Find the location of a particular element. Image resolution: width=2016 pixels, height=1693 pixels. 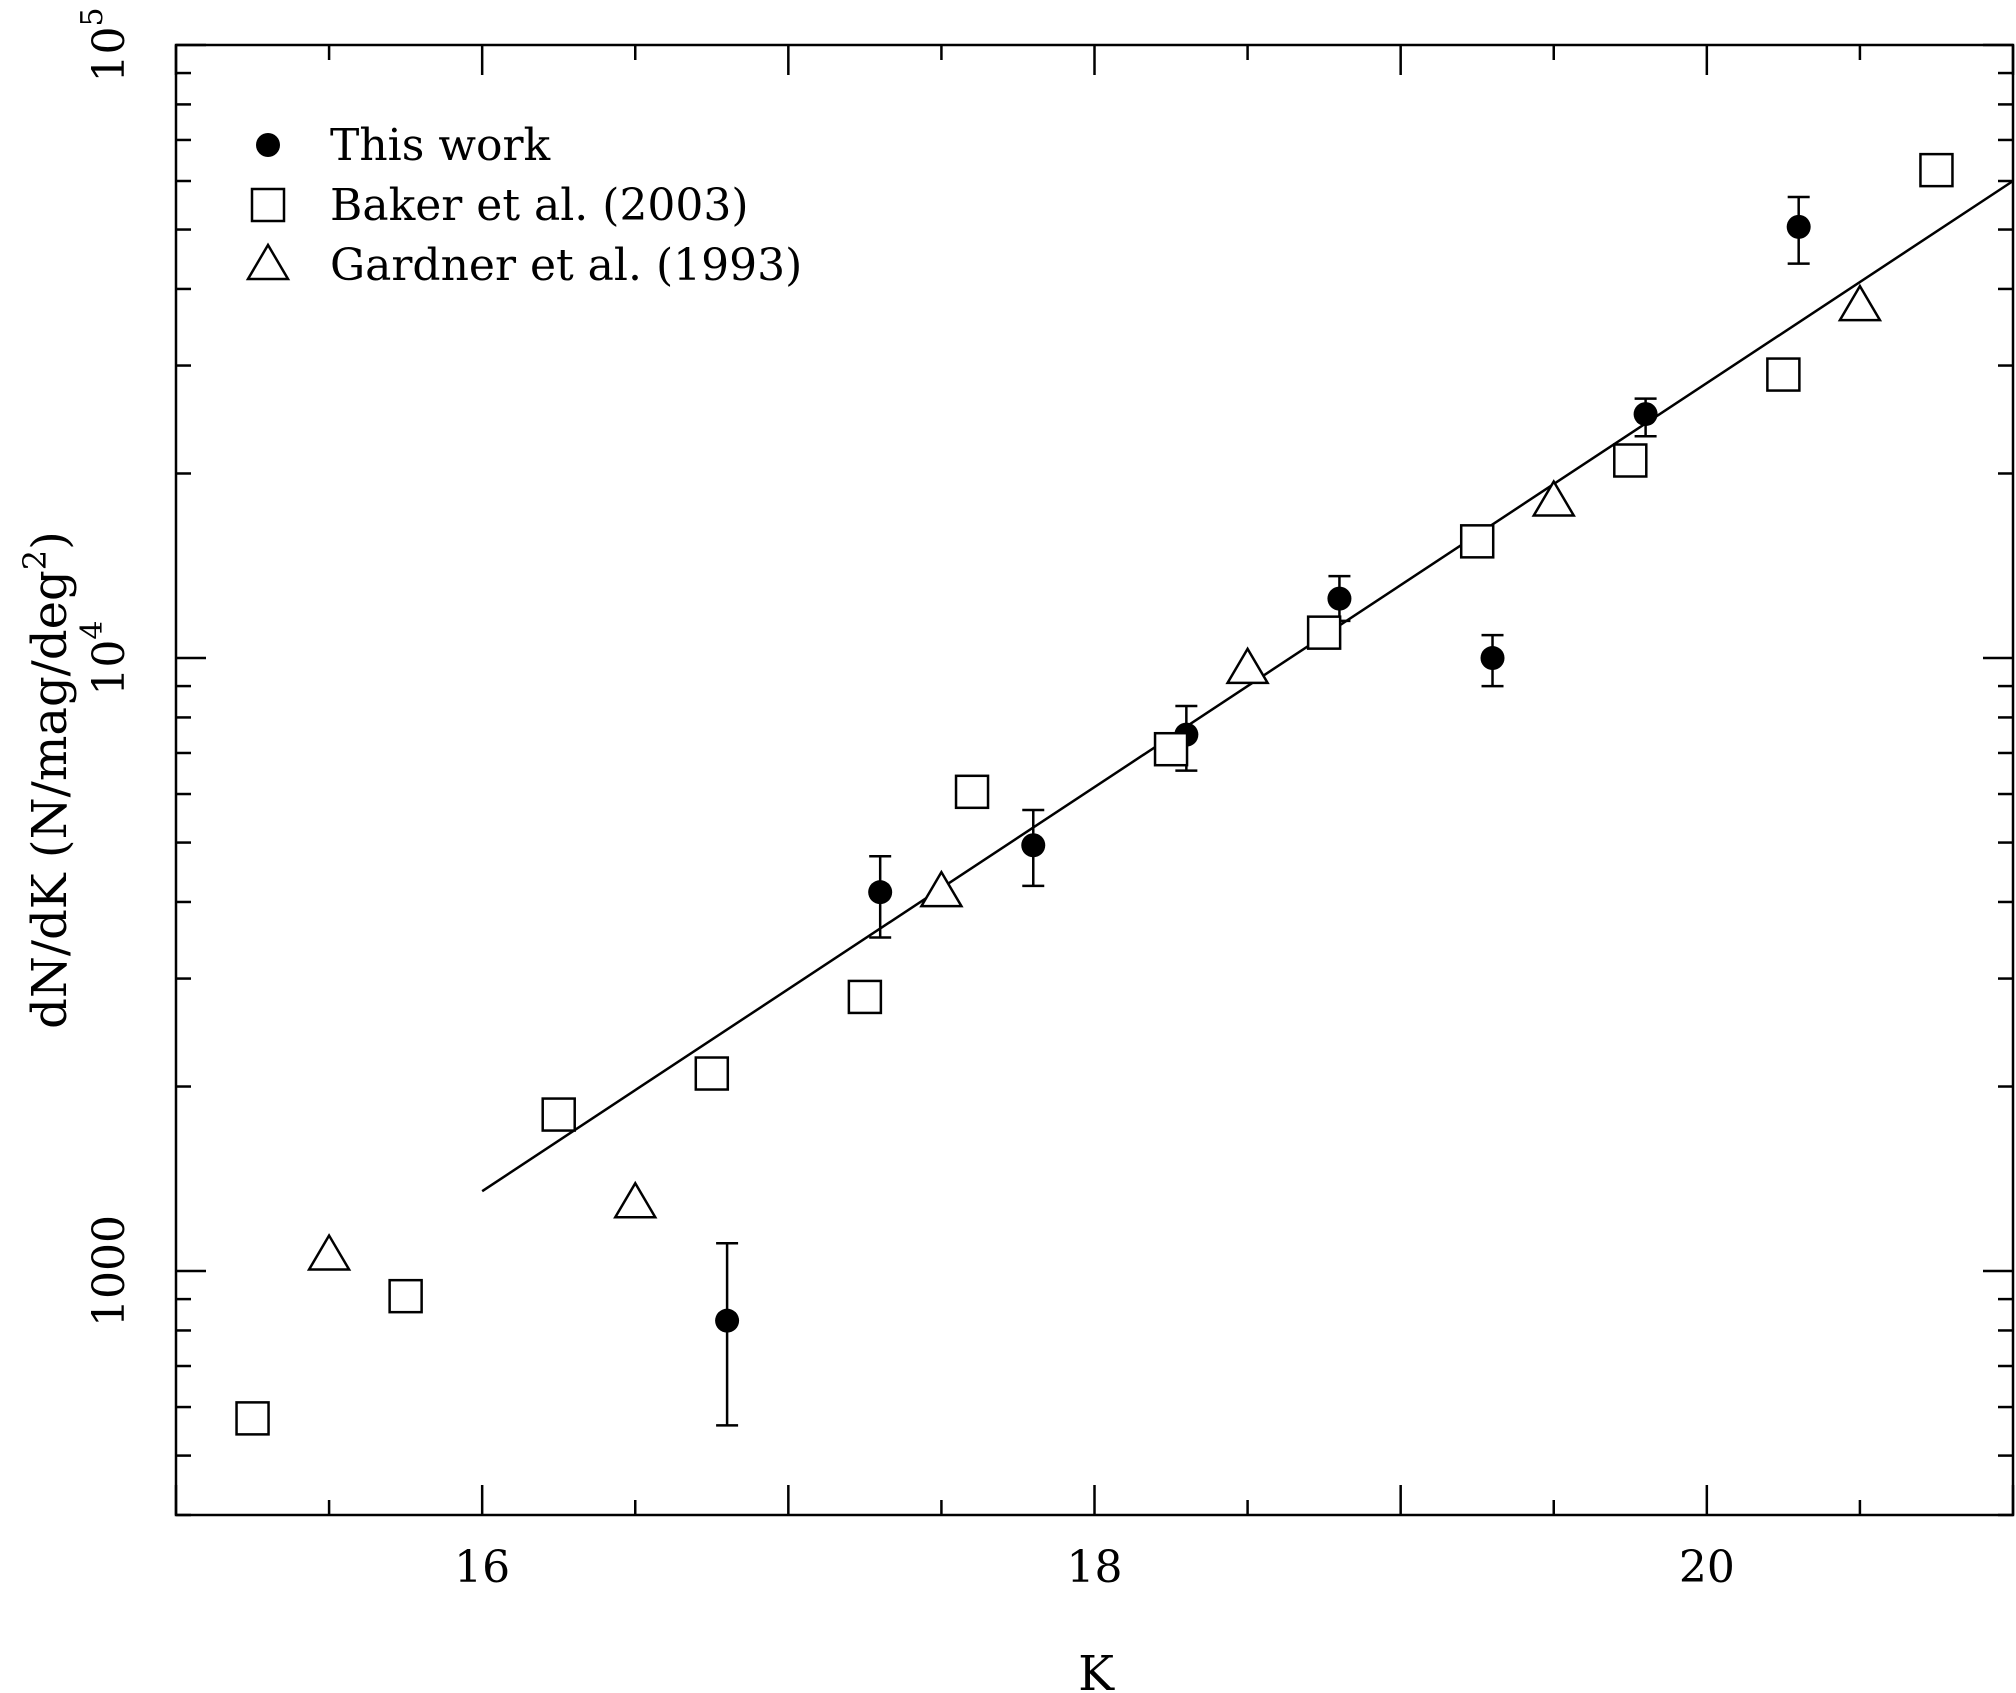

legend-marker-filled-circle is located at coordinates (268, 145).